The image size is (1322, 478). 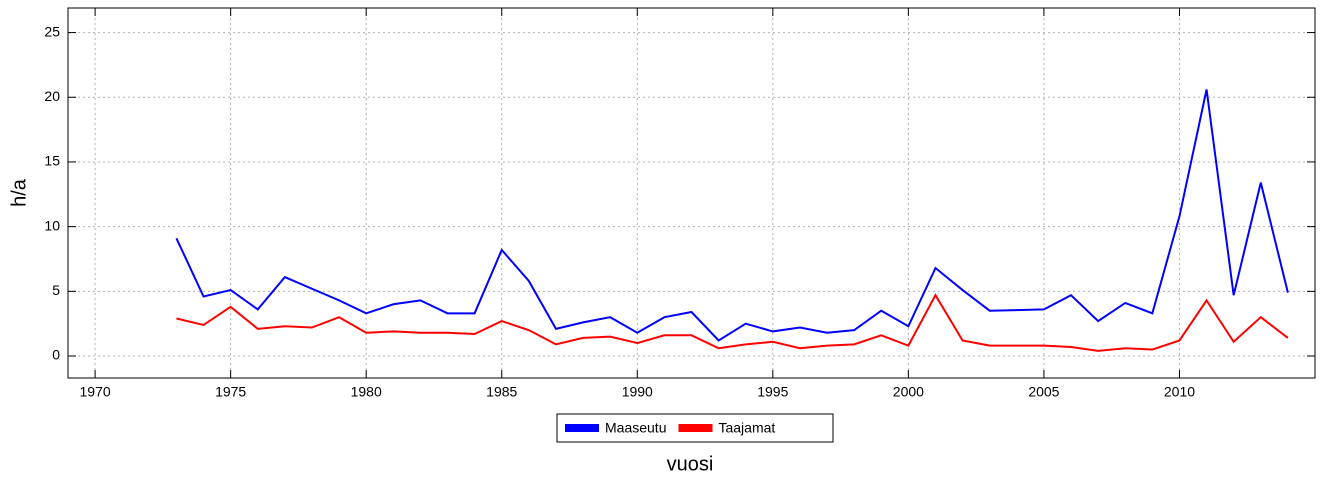 I want to click on y-tick-label: 5, so click(x=56, y=290).